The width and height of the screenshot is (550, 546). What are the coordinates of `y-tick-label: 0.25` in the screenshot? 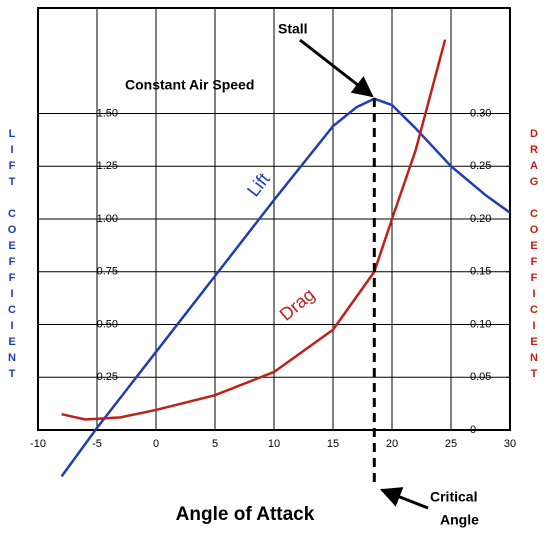 It's located at (107, 377).